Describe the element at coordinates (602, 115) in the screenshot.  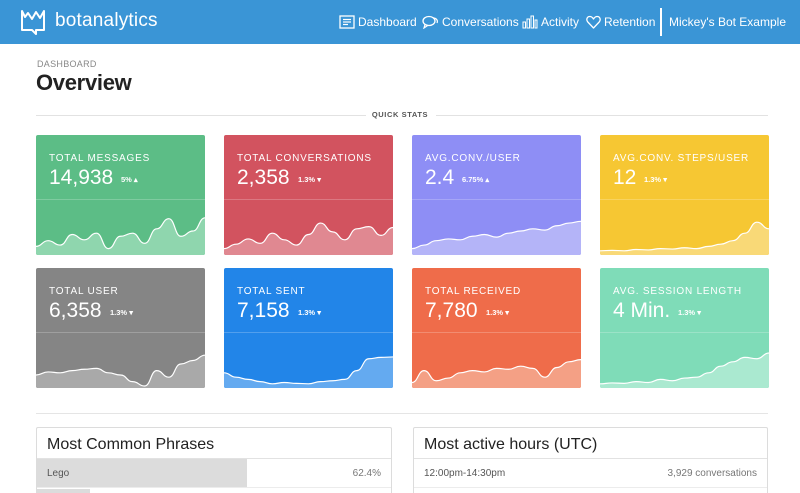
I see `quick-stats-divider-right` at that location.